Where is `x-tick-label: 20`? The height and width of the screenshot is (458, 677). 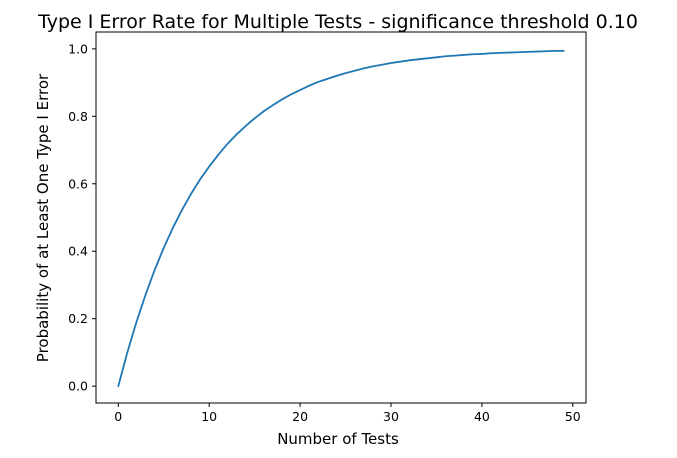 x-tick-label: 20 is located at coordinates (300, 416).